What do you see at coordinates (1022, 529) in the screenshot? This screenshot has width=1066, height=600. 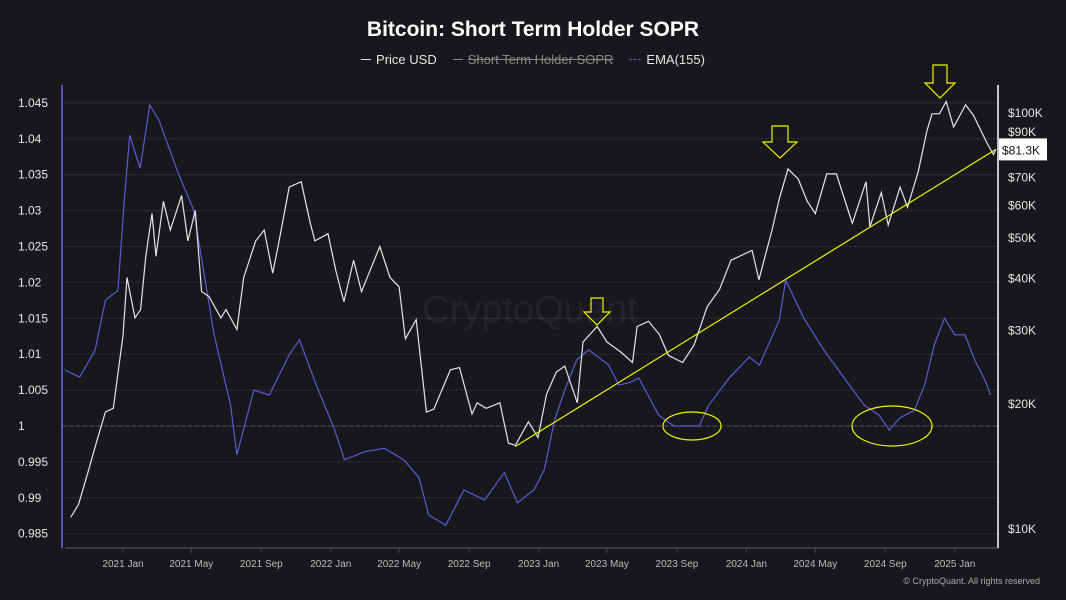 I see `y-right-tick-label: $10K` at bounding box center [1022, 529].